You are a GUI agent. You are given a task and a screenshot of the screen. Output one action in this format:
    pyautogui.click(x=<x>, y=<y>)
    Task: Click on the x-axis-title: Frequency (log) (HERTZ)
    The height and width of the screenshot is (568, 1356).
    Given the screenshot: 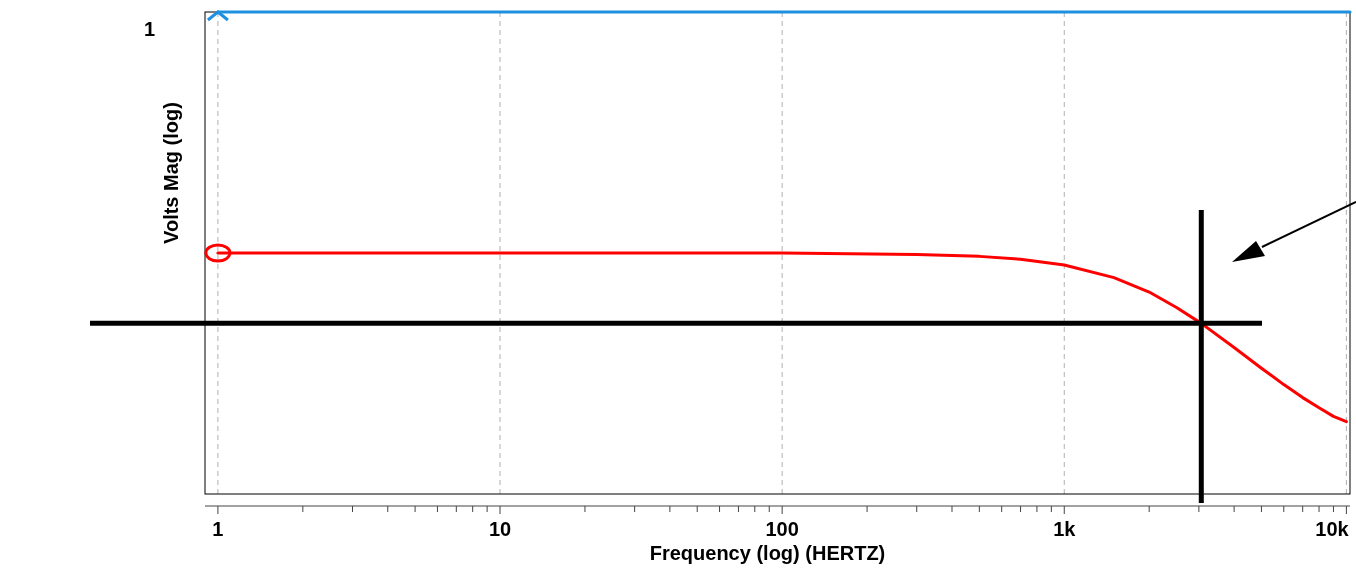 What is the action you would take?
    pyautogui.click(x=767, y=553)
    